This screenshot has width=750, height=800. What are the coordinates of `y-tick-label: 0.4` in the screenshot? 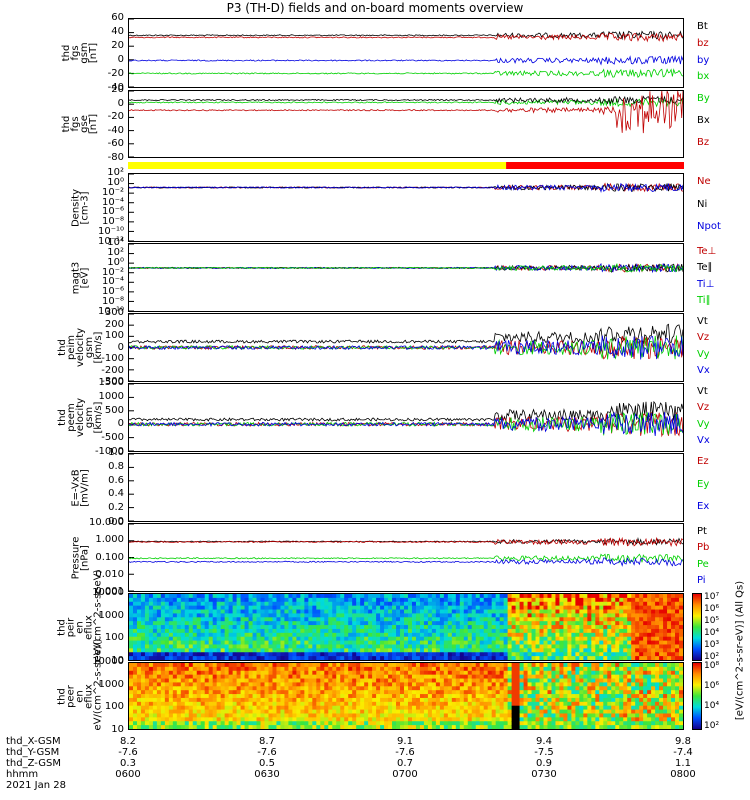 It's located at (116, 494).